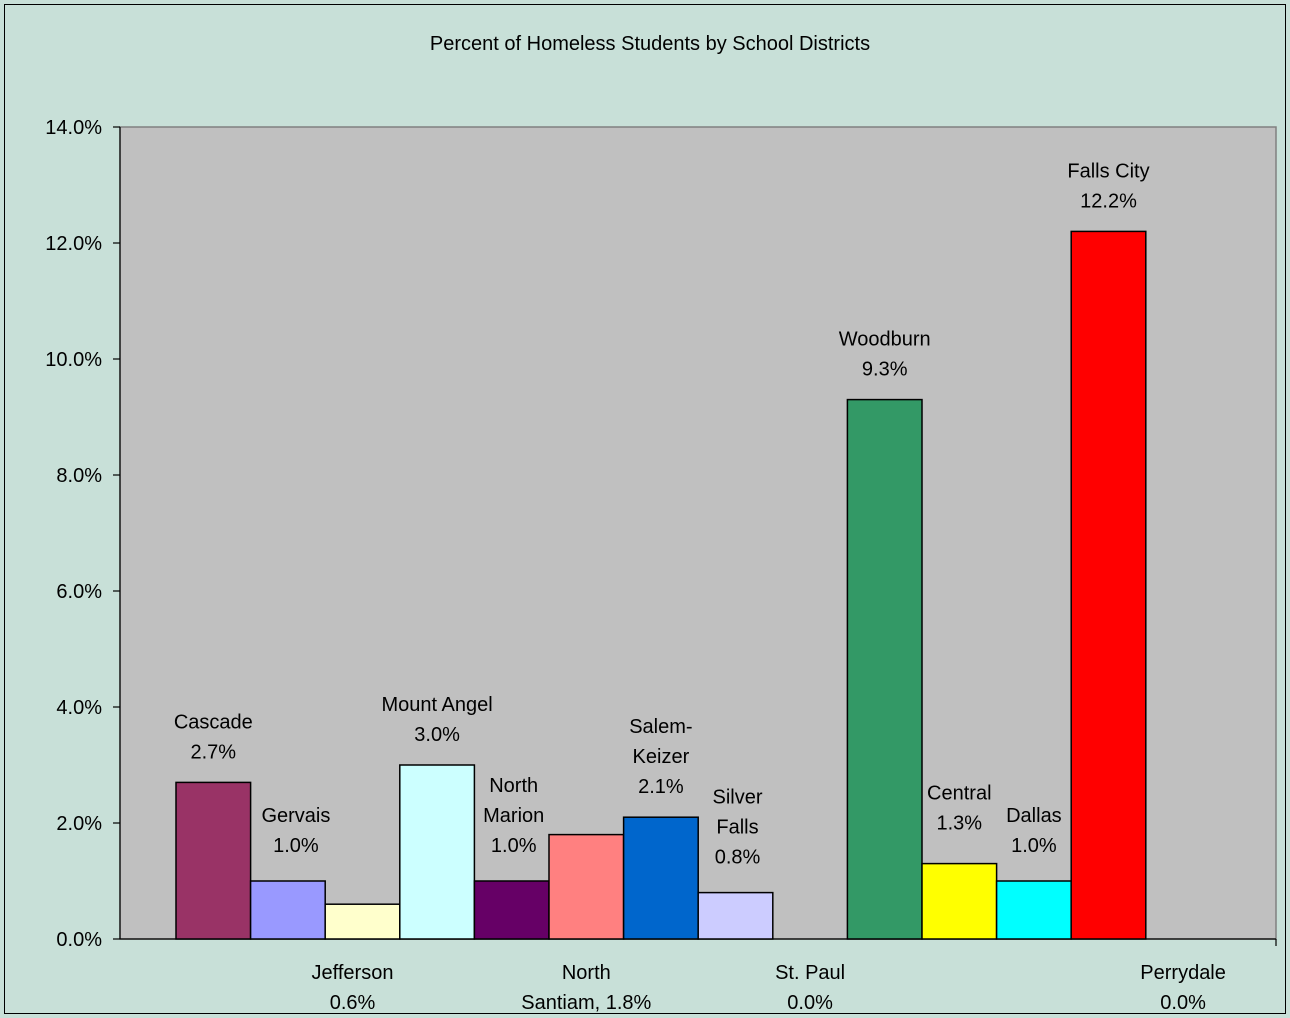  What do you see at coordinates (73, 360) in the screenshot?
I see `y-tick-label: 10.0%` at bounding box center [73, 360].